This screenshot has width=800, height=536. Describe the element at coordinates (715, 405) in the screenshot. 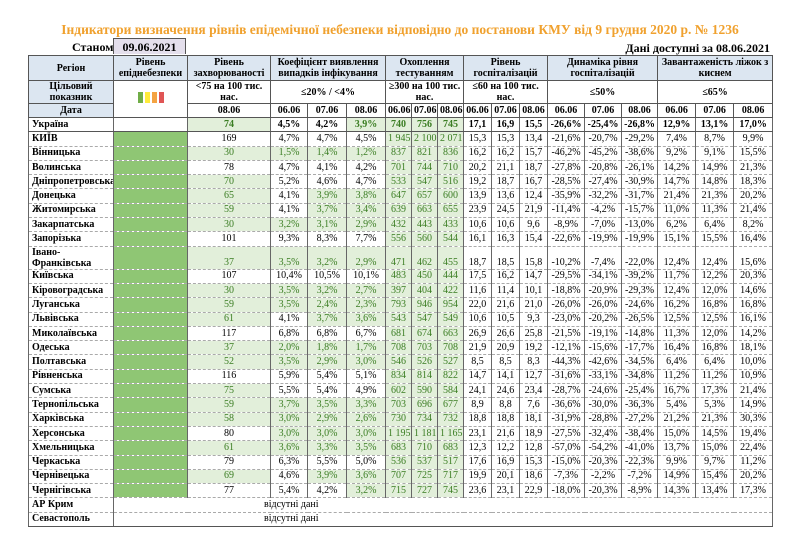

I see `value-cell: 5,3%` at that location.